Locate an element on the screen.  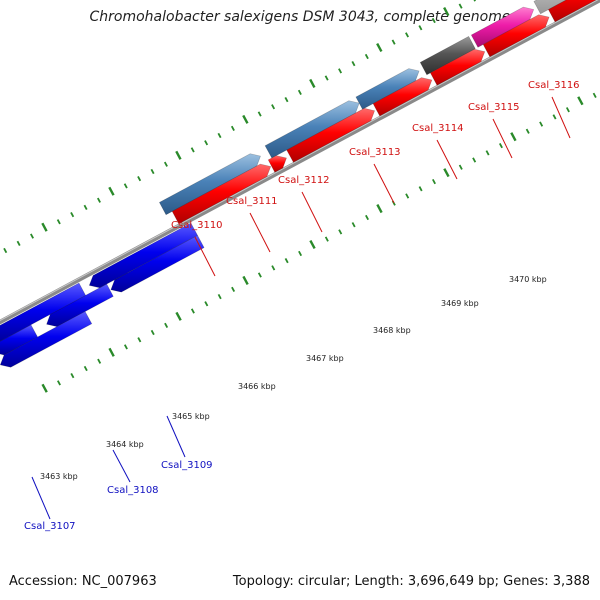
gene-csal-3108-lower is located at coordinates (46, 339).